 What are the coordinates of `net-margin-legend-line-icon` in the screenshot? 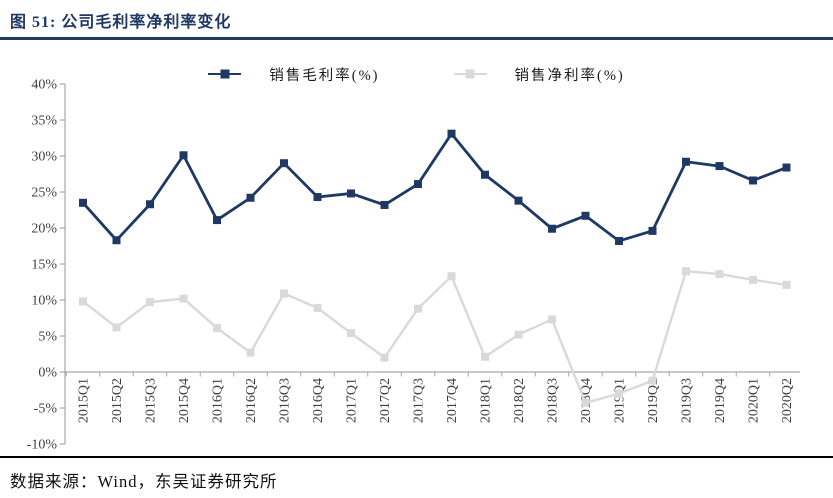 It's located at (470, 74).